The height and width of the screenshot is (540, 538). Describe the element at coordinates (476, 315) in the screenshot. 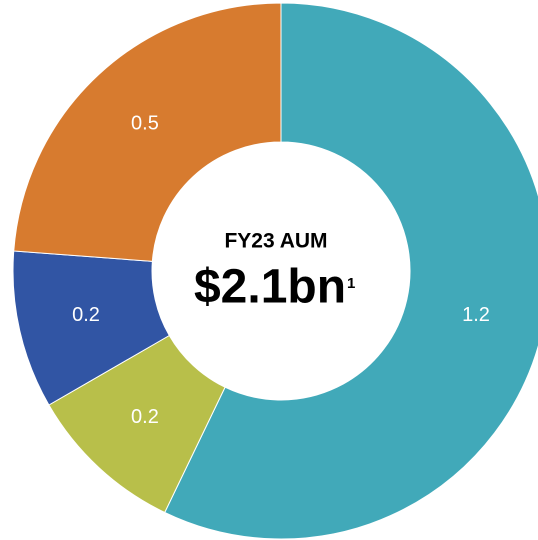

I see `data-label: 1.2` at that location.